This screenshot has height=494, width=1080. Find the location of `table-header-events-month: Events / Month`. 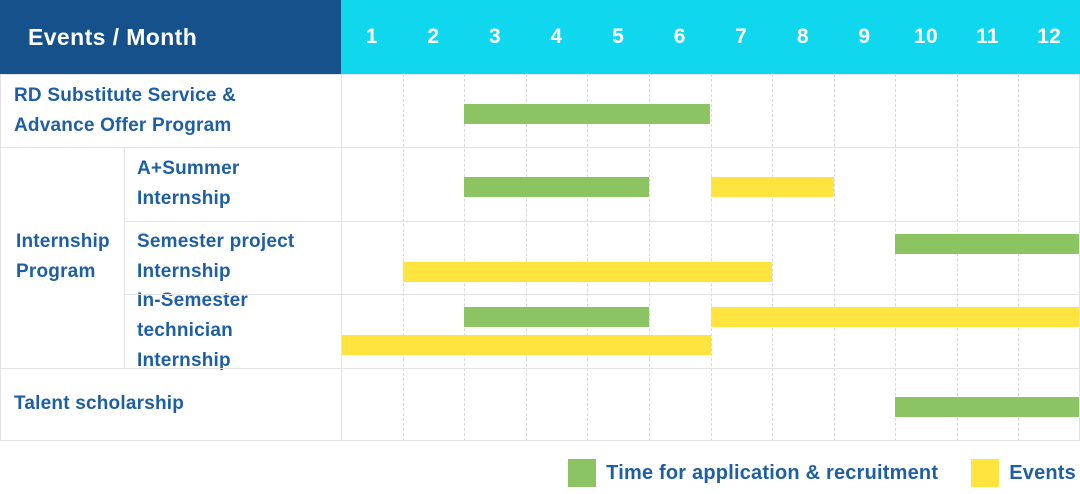

table-header-events-month: Events / Month is located at coordinates (170, 37).